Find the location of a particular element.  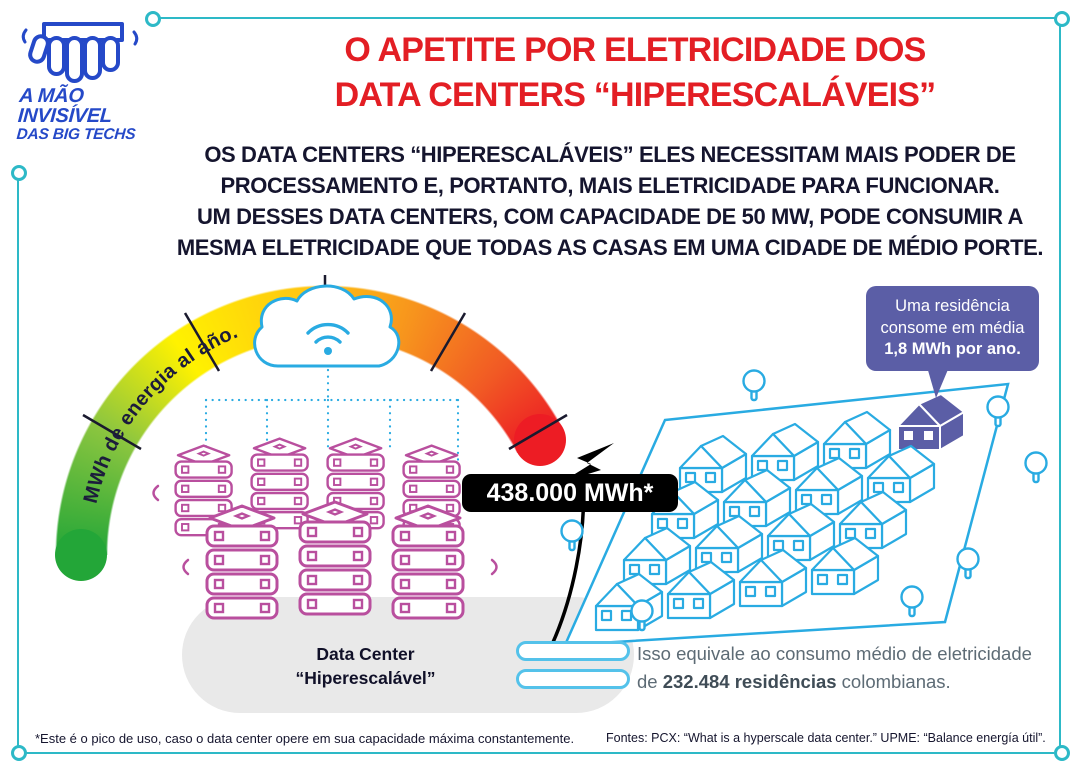

frame-line-bottom is located at coordinates (539, 753).